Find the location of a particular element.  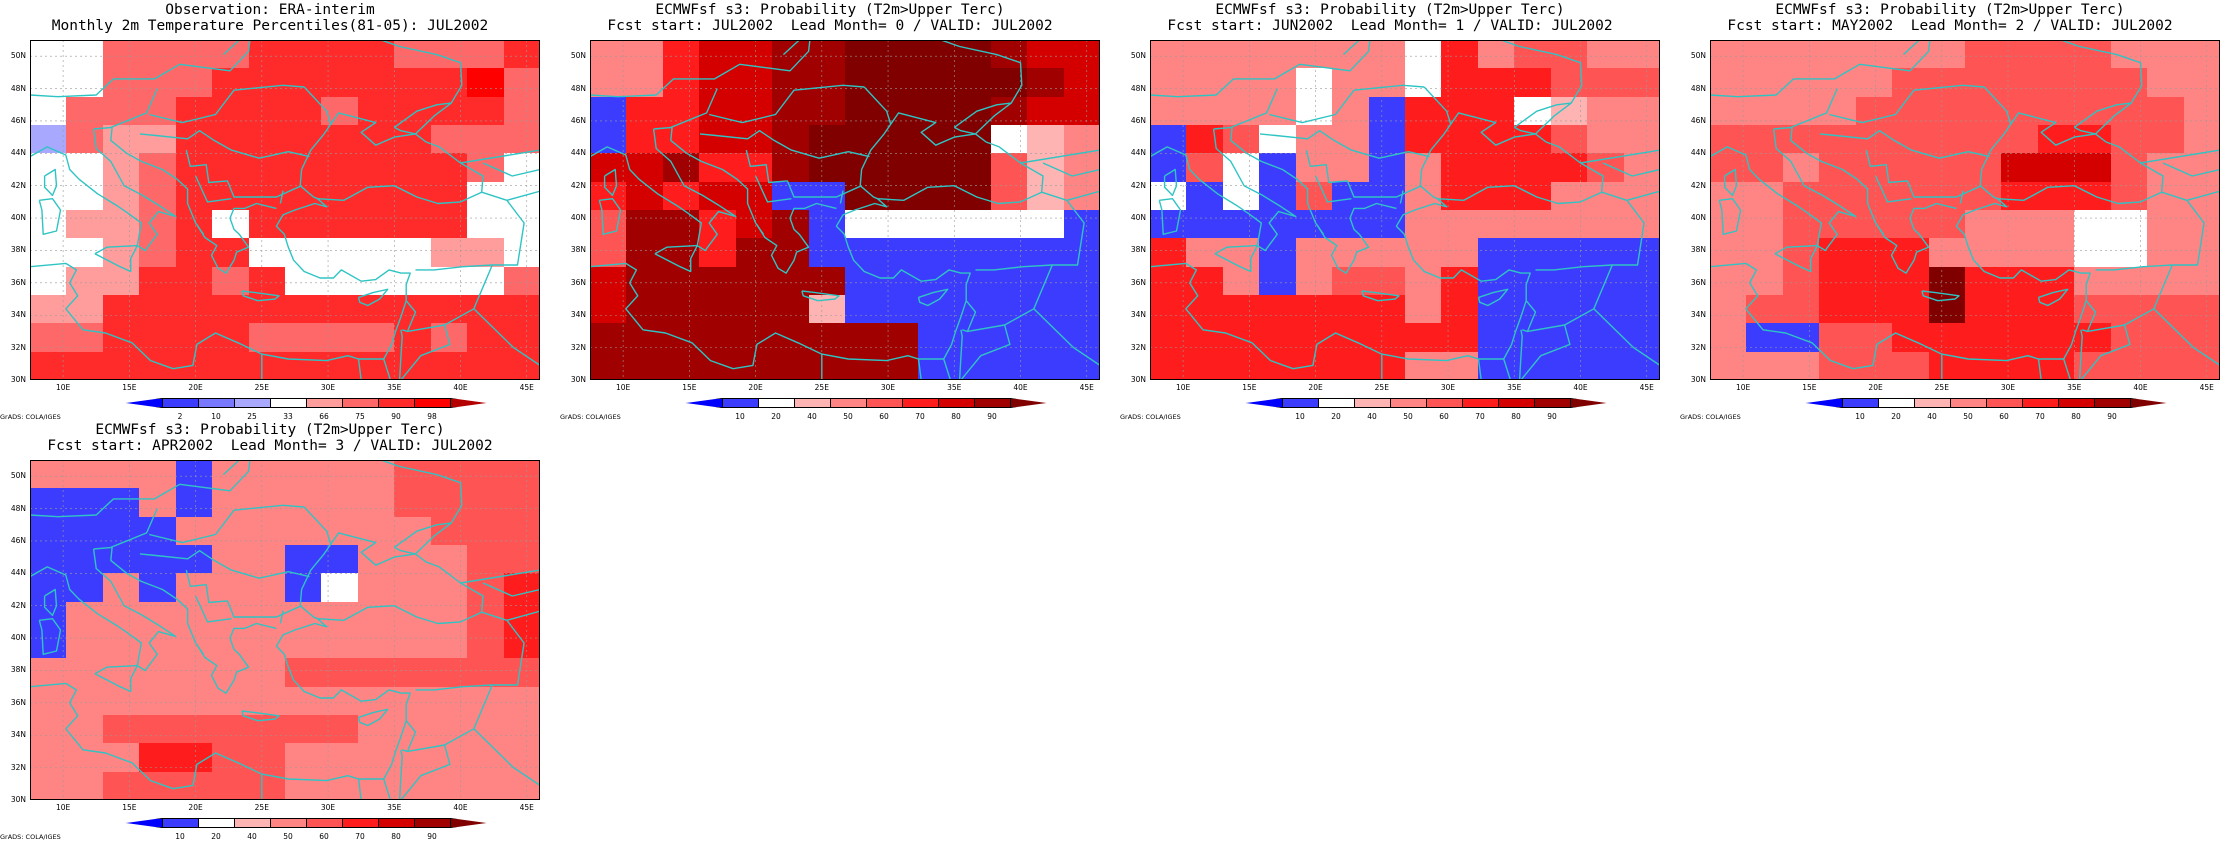

panel-title-line1: ECMWFsf s3: Probability (T2m>Upper Terc) is located at coordinates (830, 10).